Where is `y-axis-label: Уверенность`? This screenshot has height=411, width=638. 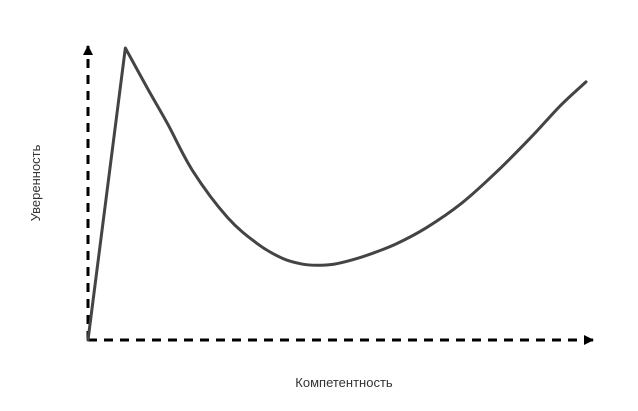
y-axis-label: Уверенность is located at coordinates (35, 182).